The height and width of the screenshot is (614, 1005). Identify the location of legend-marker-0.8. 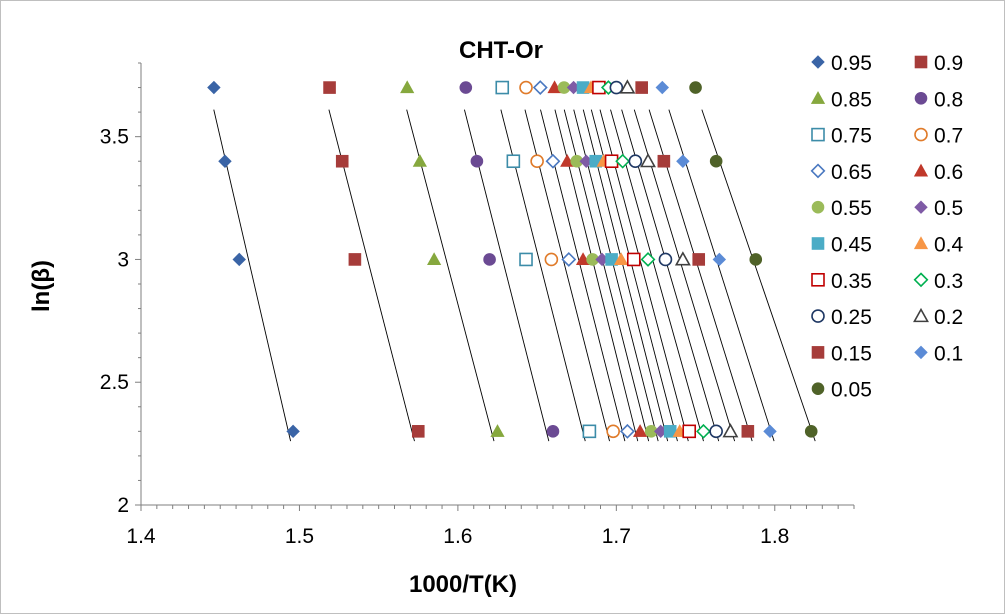
(921, 98).